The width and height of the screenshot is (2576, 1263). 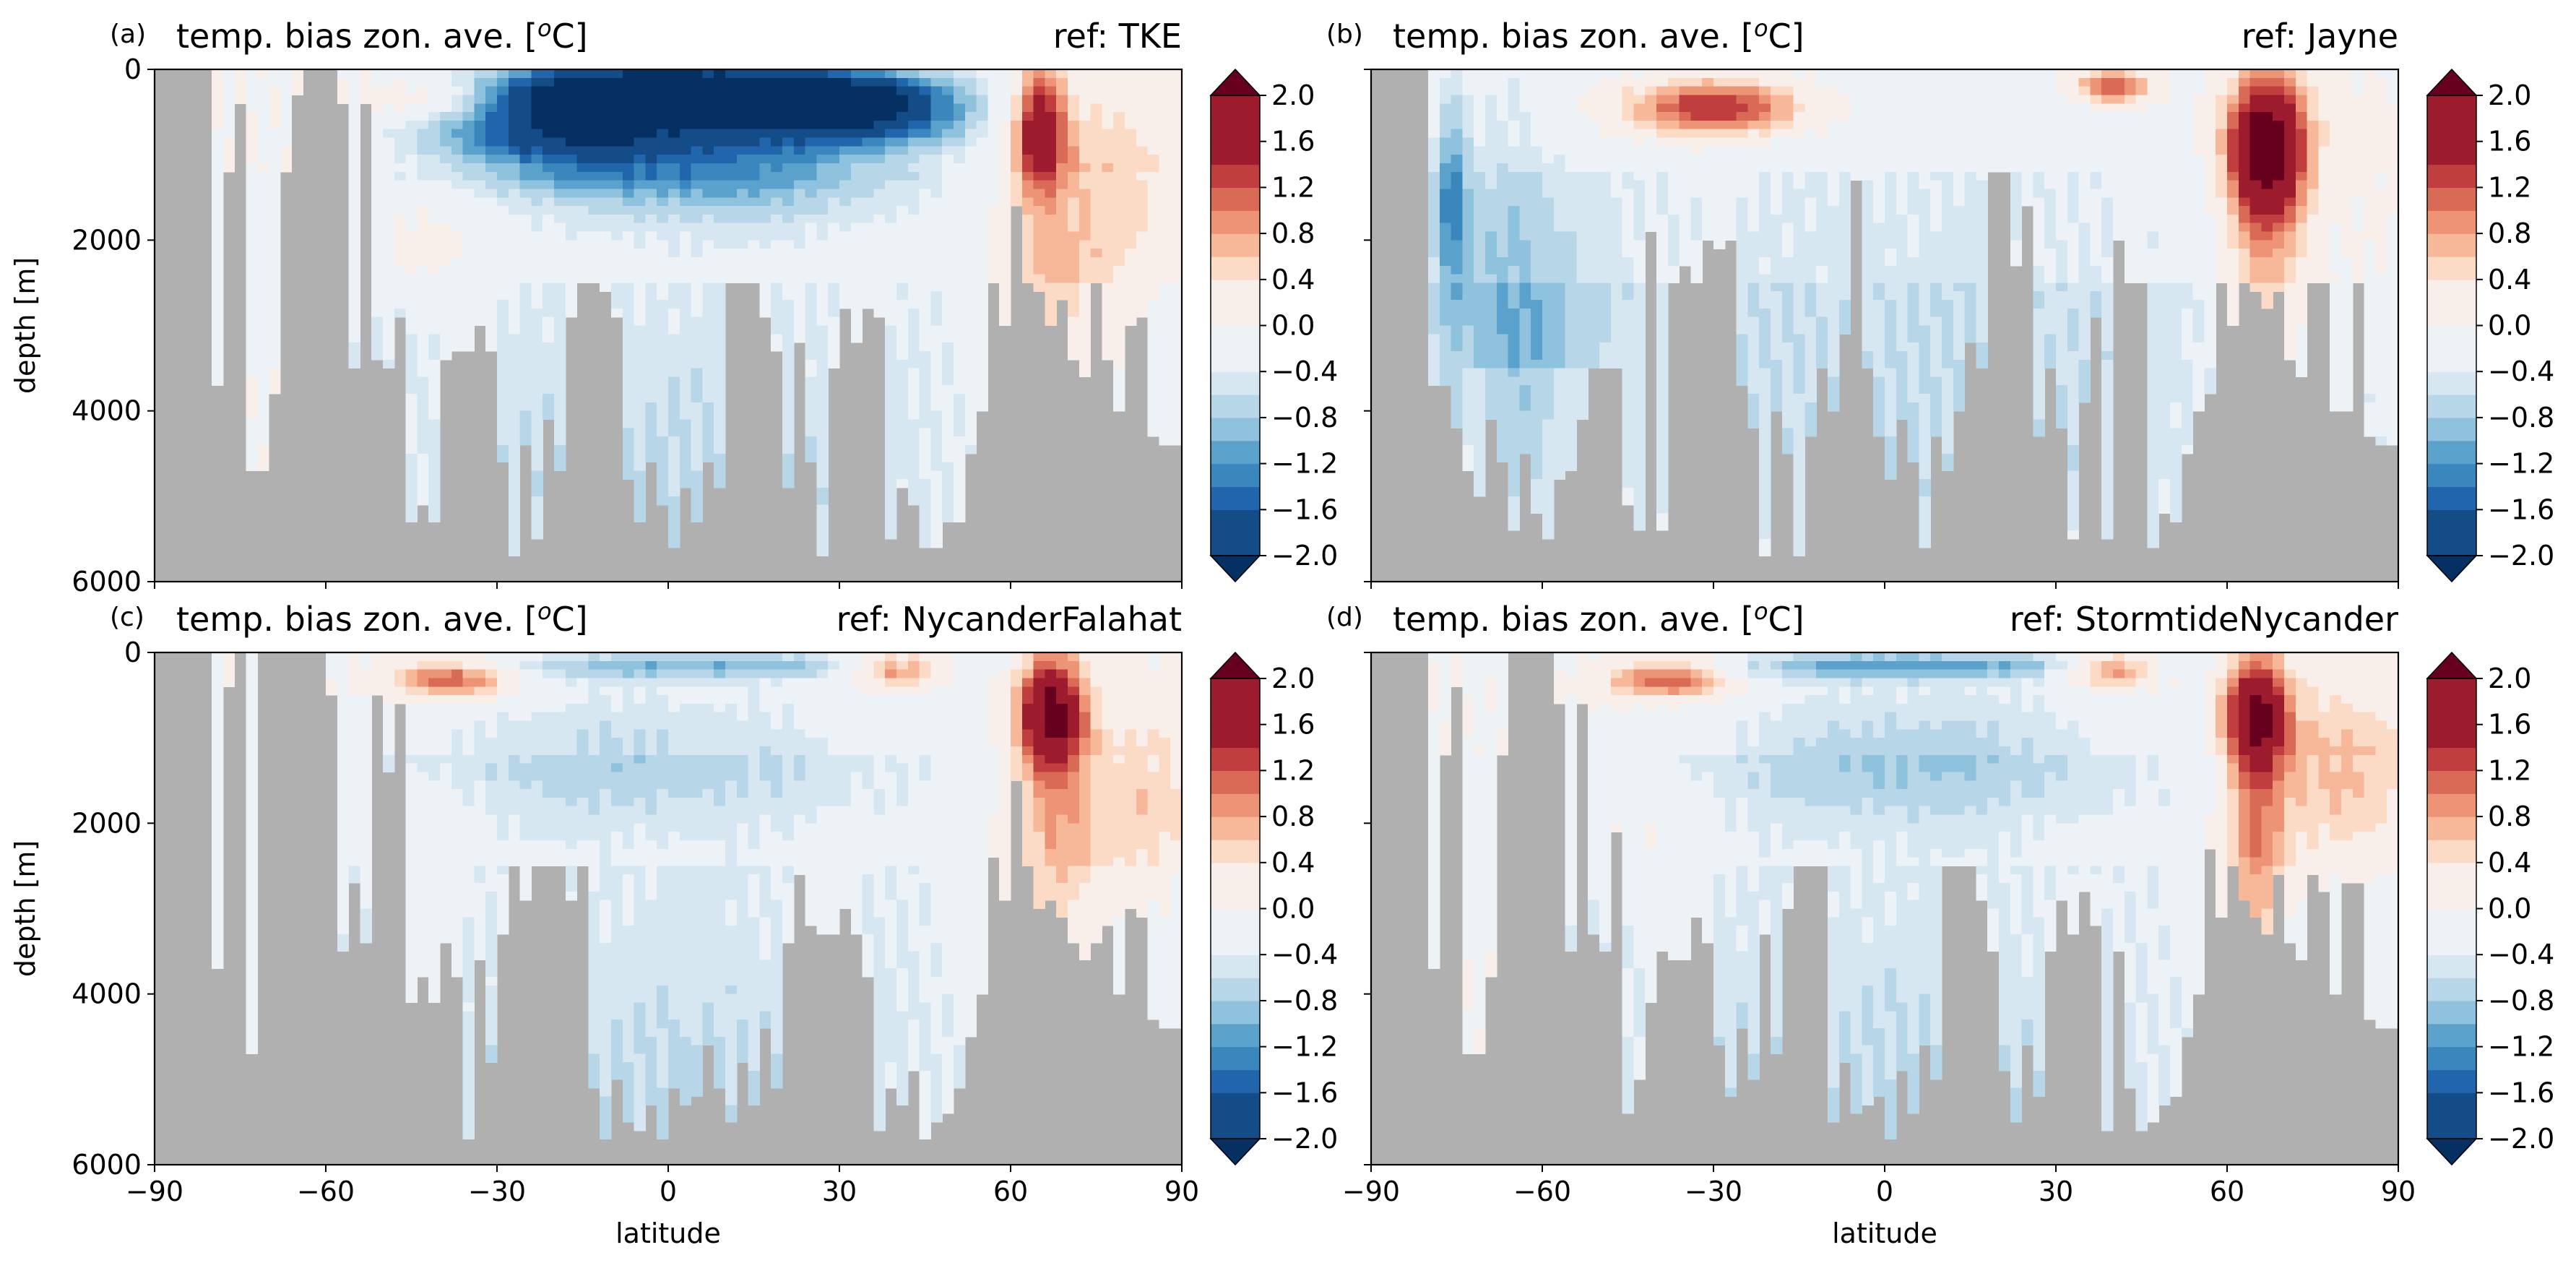 I want to click on x-tick-label: −30, so click(x=497, y=1191).